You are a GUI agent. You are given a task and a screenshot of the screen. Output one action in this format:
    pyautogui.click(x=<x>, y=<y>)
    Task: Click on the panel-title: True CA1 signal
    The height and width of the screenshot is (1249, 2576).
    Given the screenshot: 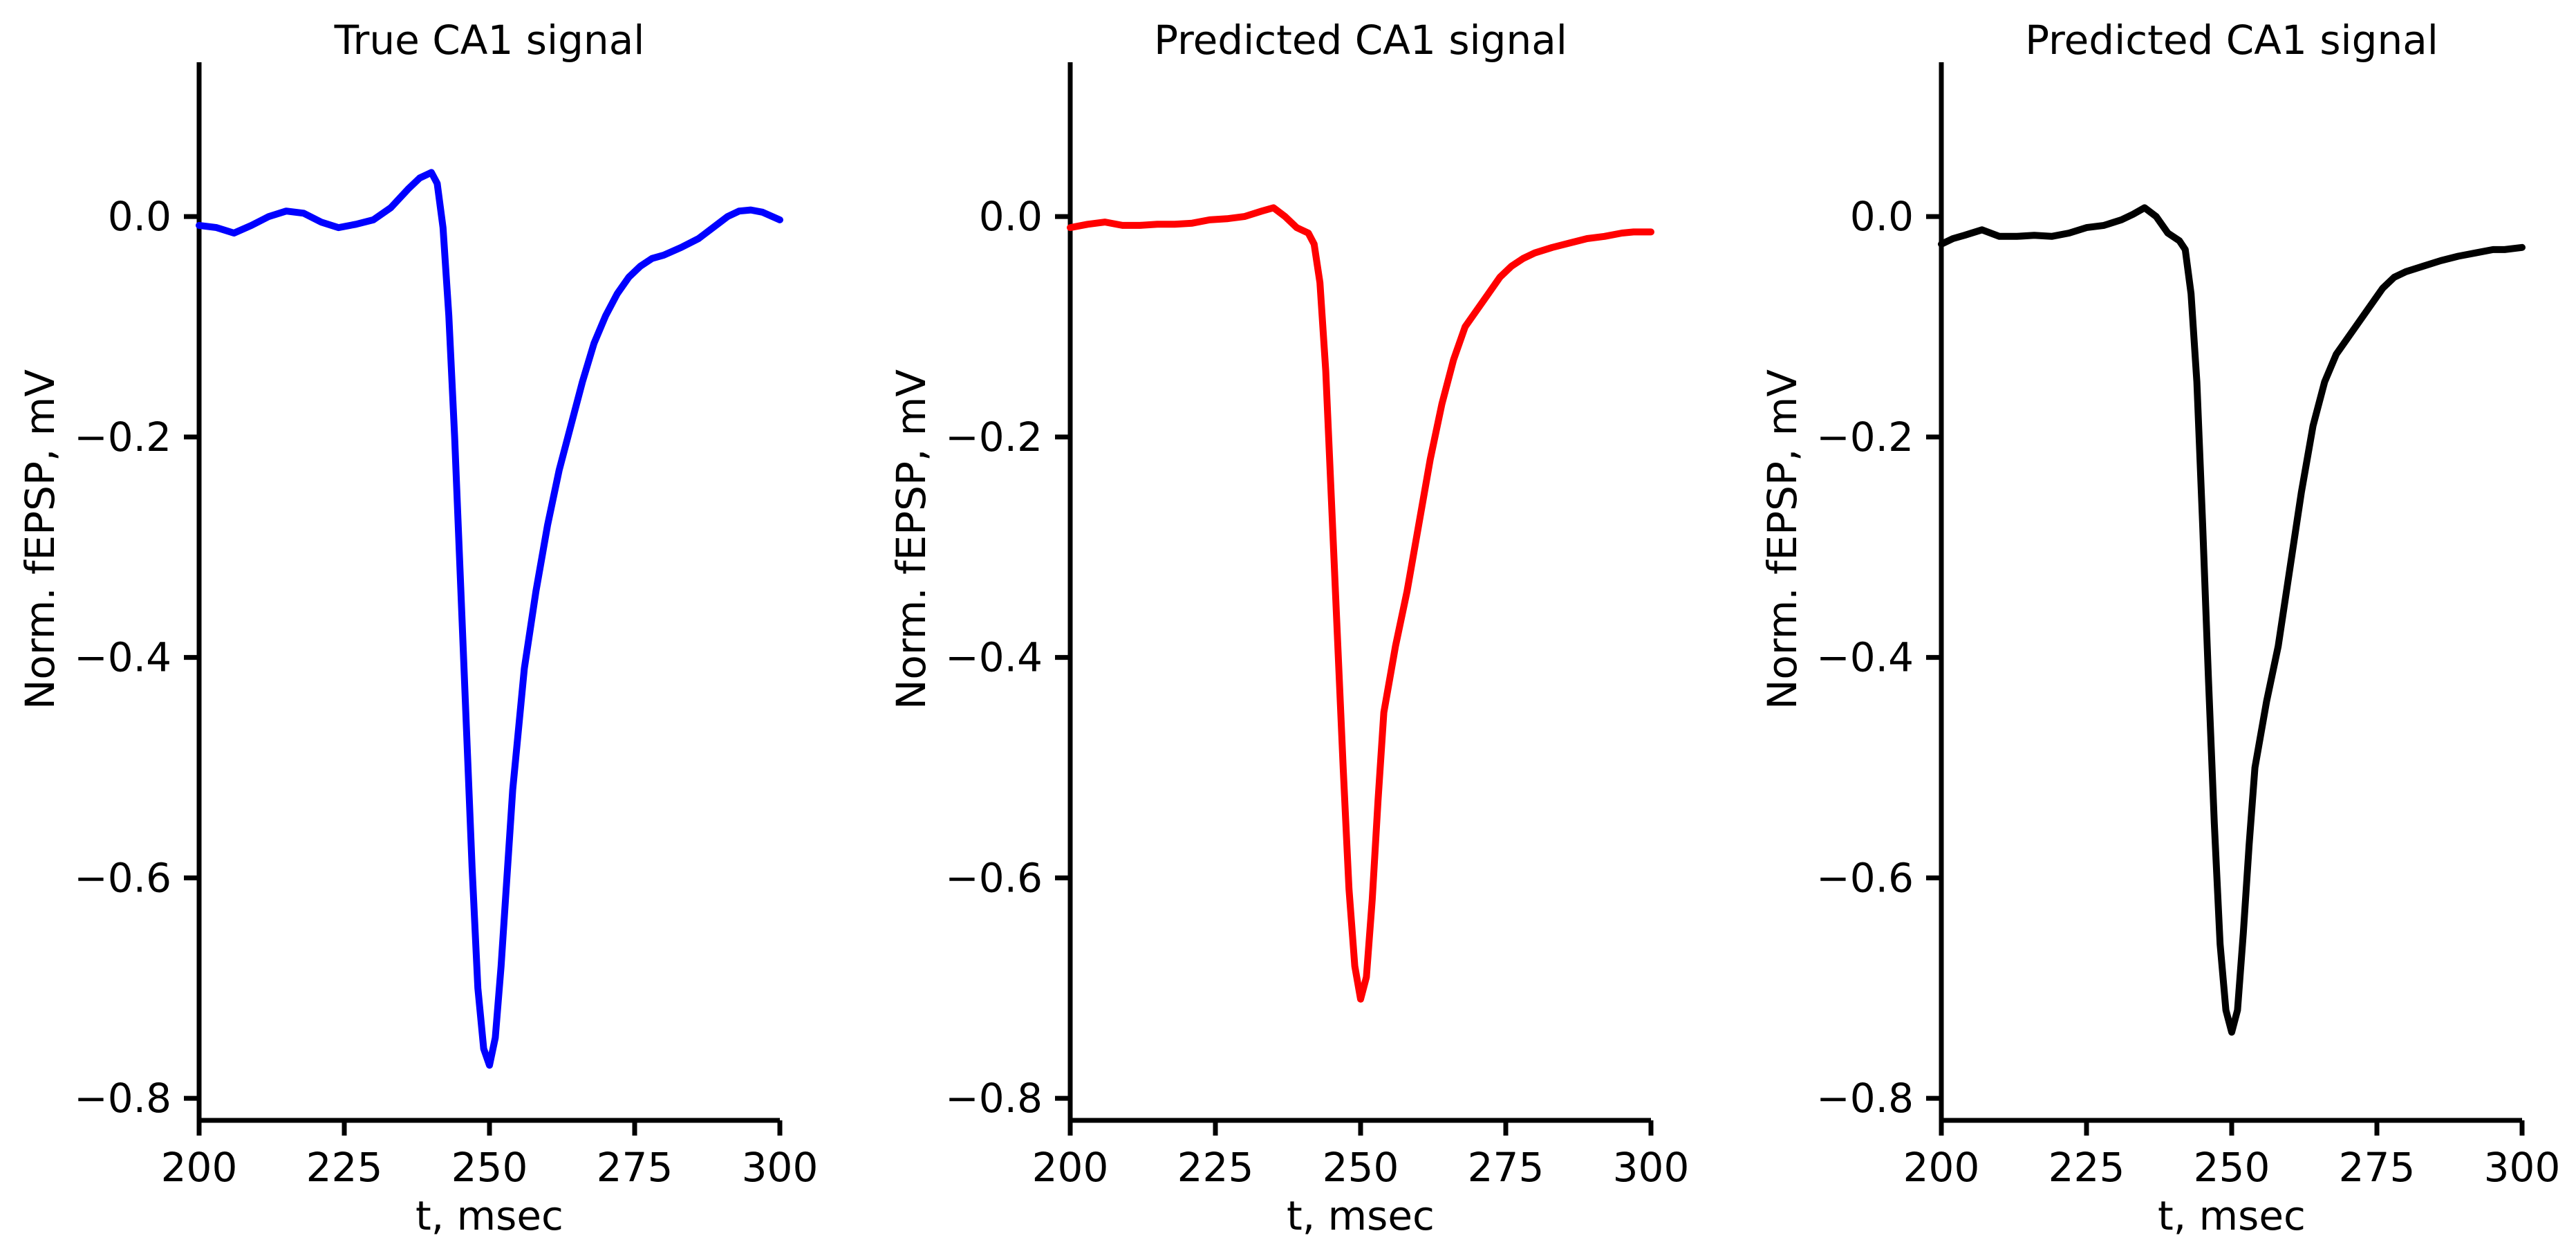 What is the action you would take?
    pyautogui.click(x=489, y=40)
    